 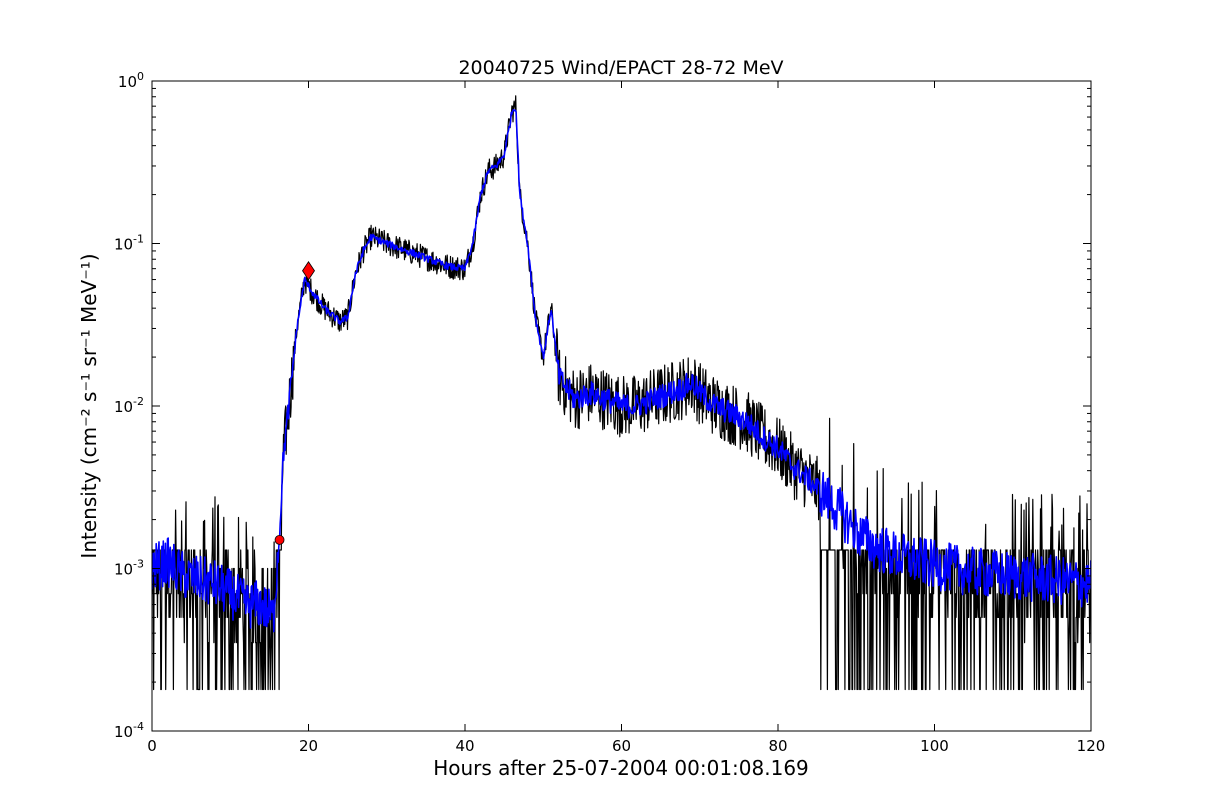 What do you see at coordinates (621, 768) in the screenshot?
I see `x-axis-label: Hours after 25-07-2004 00:01:08.169` at bounding box center [621, 768].